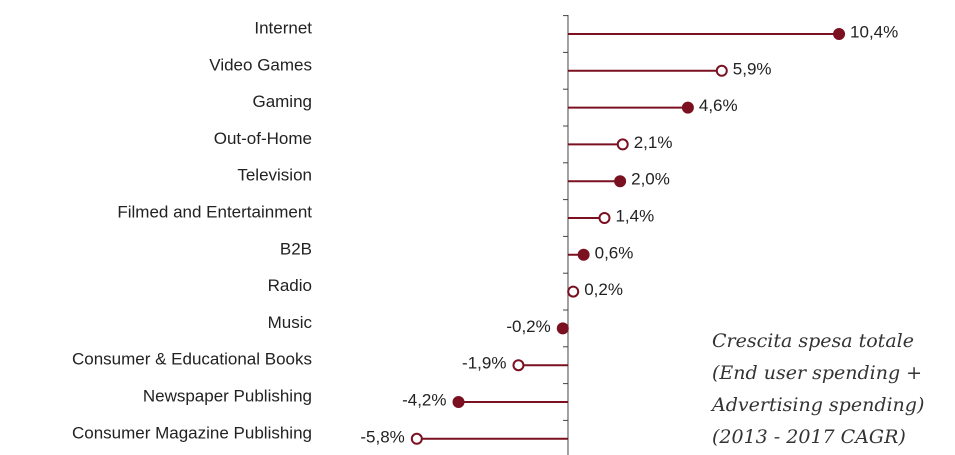 The image size is (955, 455). Describe the element at coordinates (263, 138) in the screenshot. I see `category-label: Out-of-Home` at that location.